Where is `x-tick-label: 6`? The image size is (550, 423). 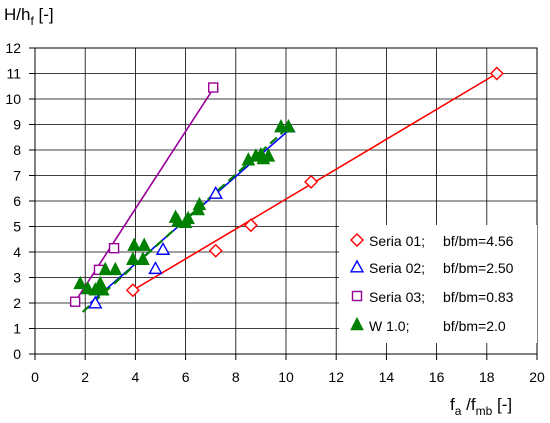 x-tick-label: 6 is located at coordinates (186, 377).